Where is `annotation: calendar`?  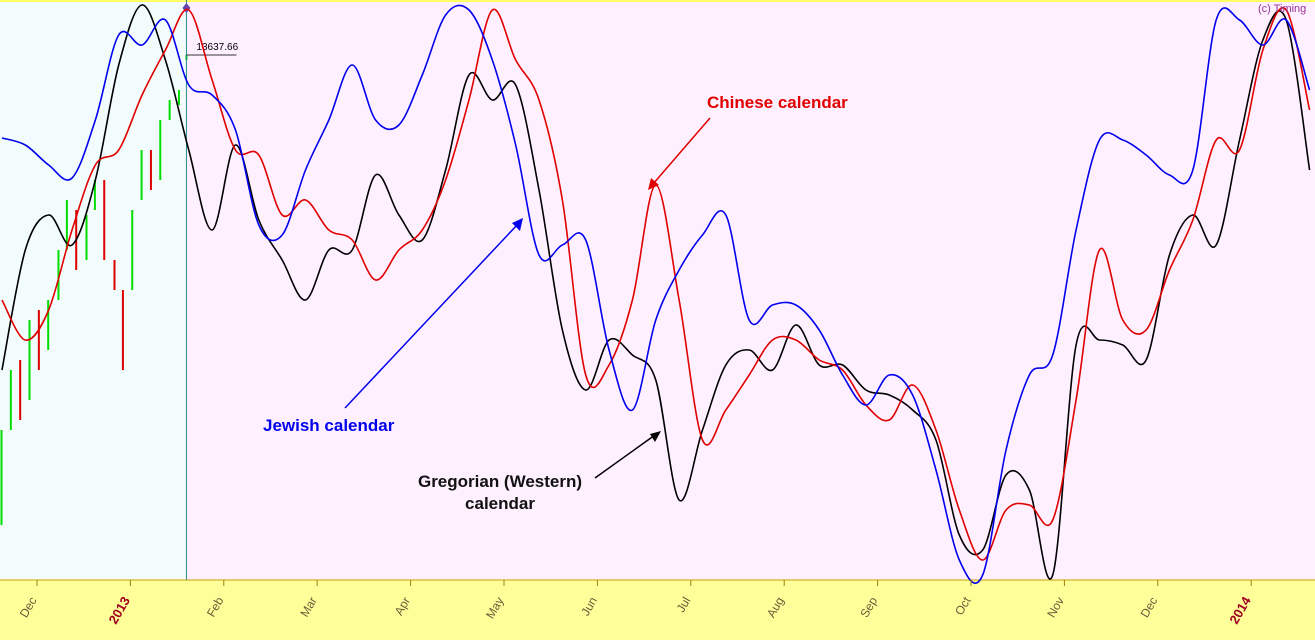 annotation: calendar is located at coordinates (500, 503).